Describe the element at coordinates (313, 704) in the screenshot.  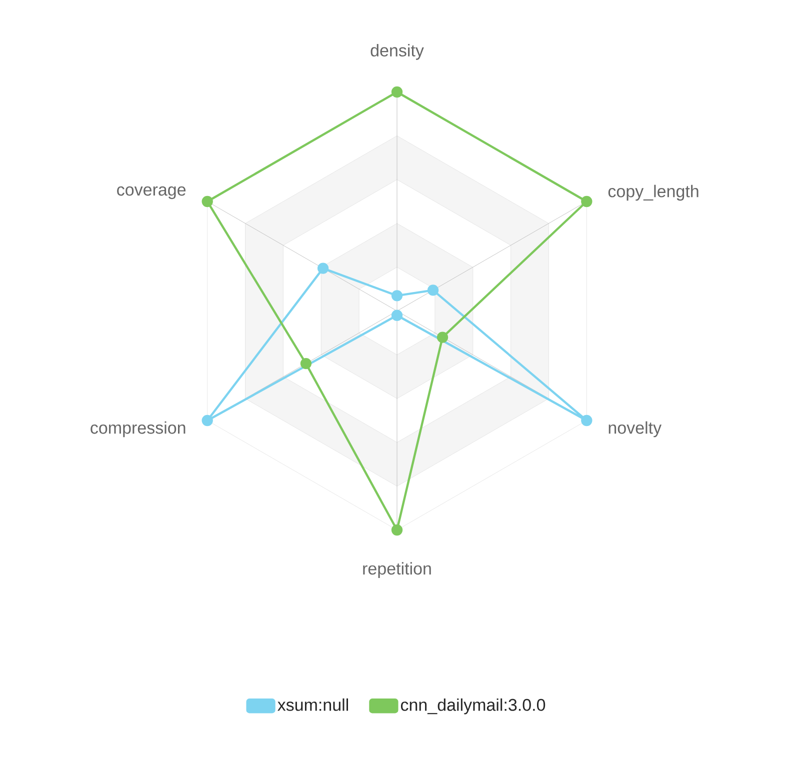
I see `legend-label: xsum:null` at that location.